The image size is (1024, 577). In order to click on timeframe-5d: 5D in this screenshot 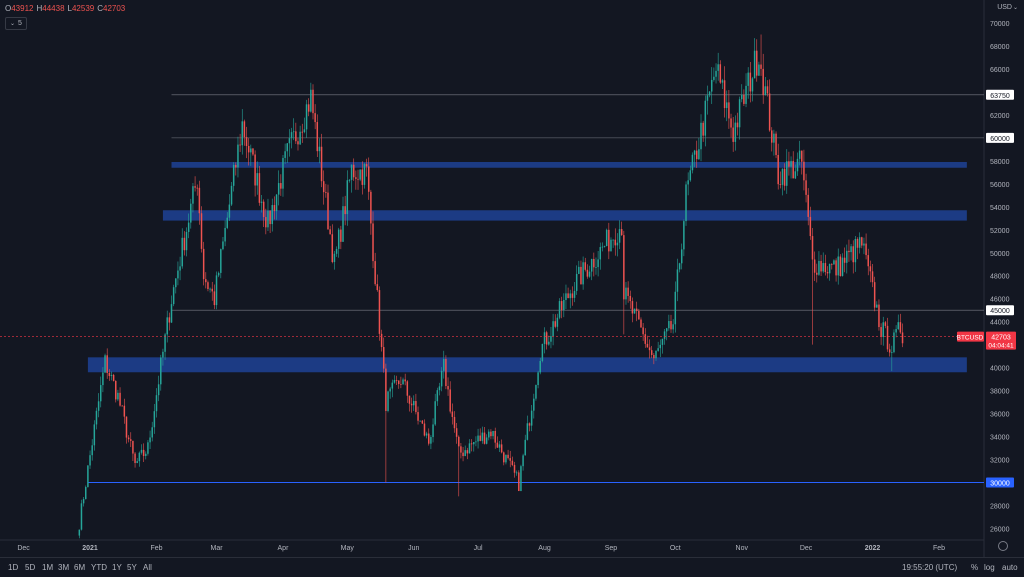, I will do `click(30, 567)`.